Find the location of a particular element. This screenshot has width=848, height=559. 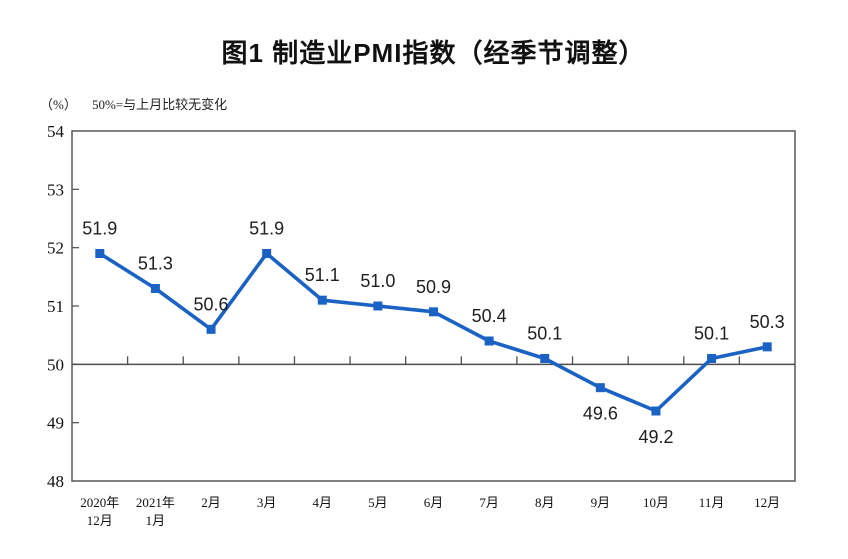

data-point-label: 51.0 is located at coordinates (377, 281).